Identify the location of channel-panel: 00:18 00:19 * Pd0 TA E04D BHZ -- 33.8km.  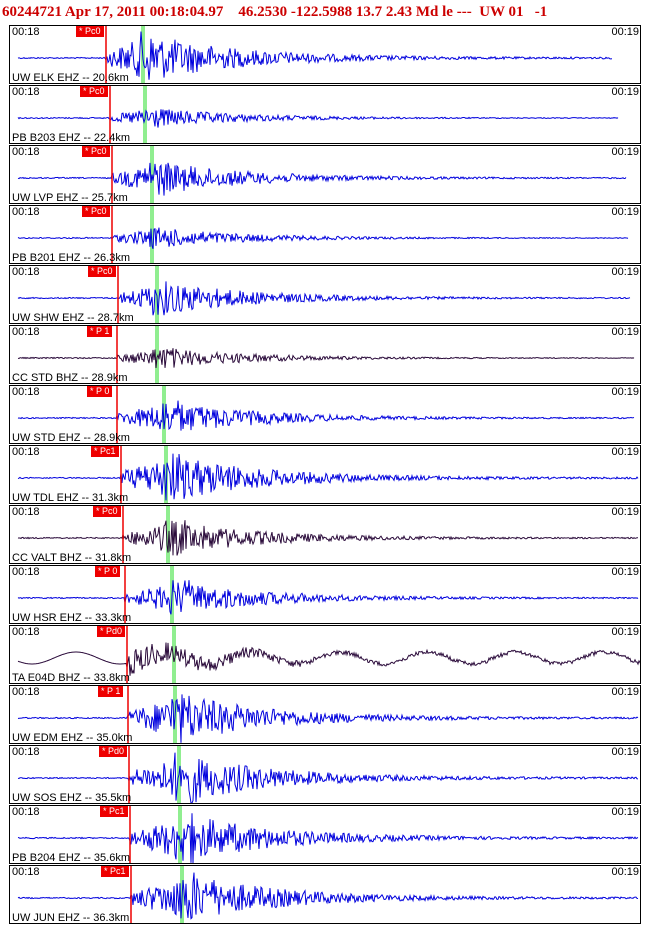
(325, 654).